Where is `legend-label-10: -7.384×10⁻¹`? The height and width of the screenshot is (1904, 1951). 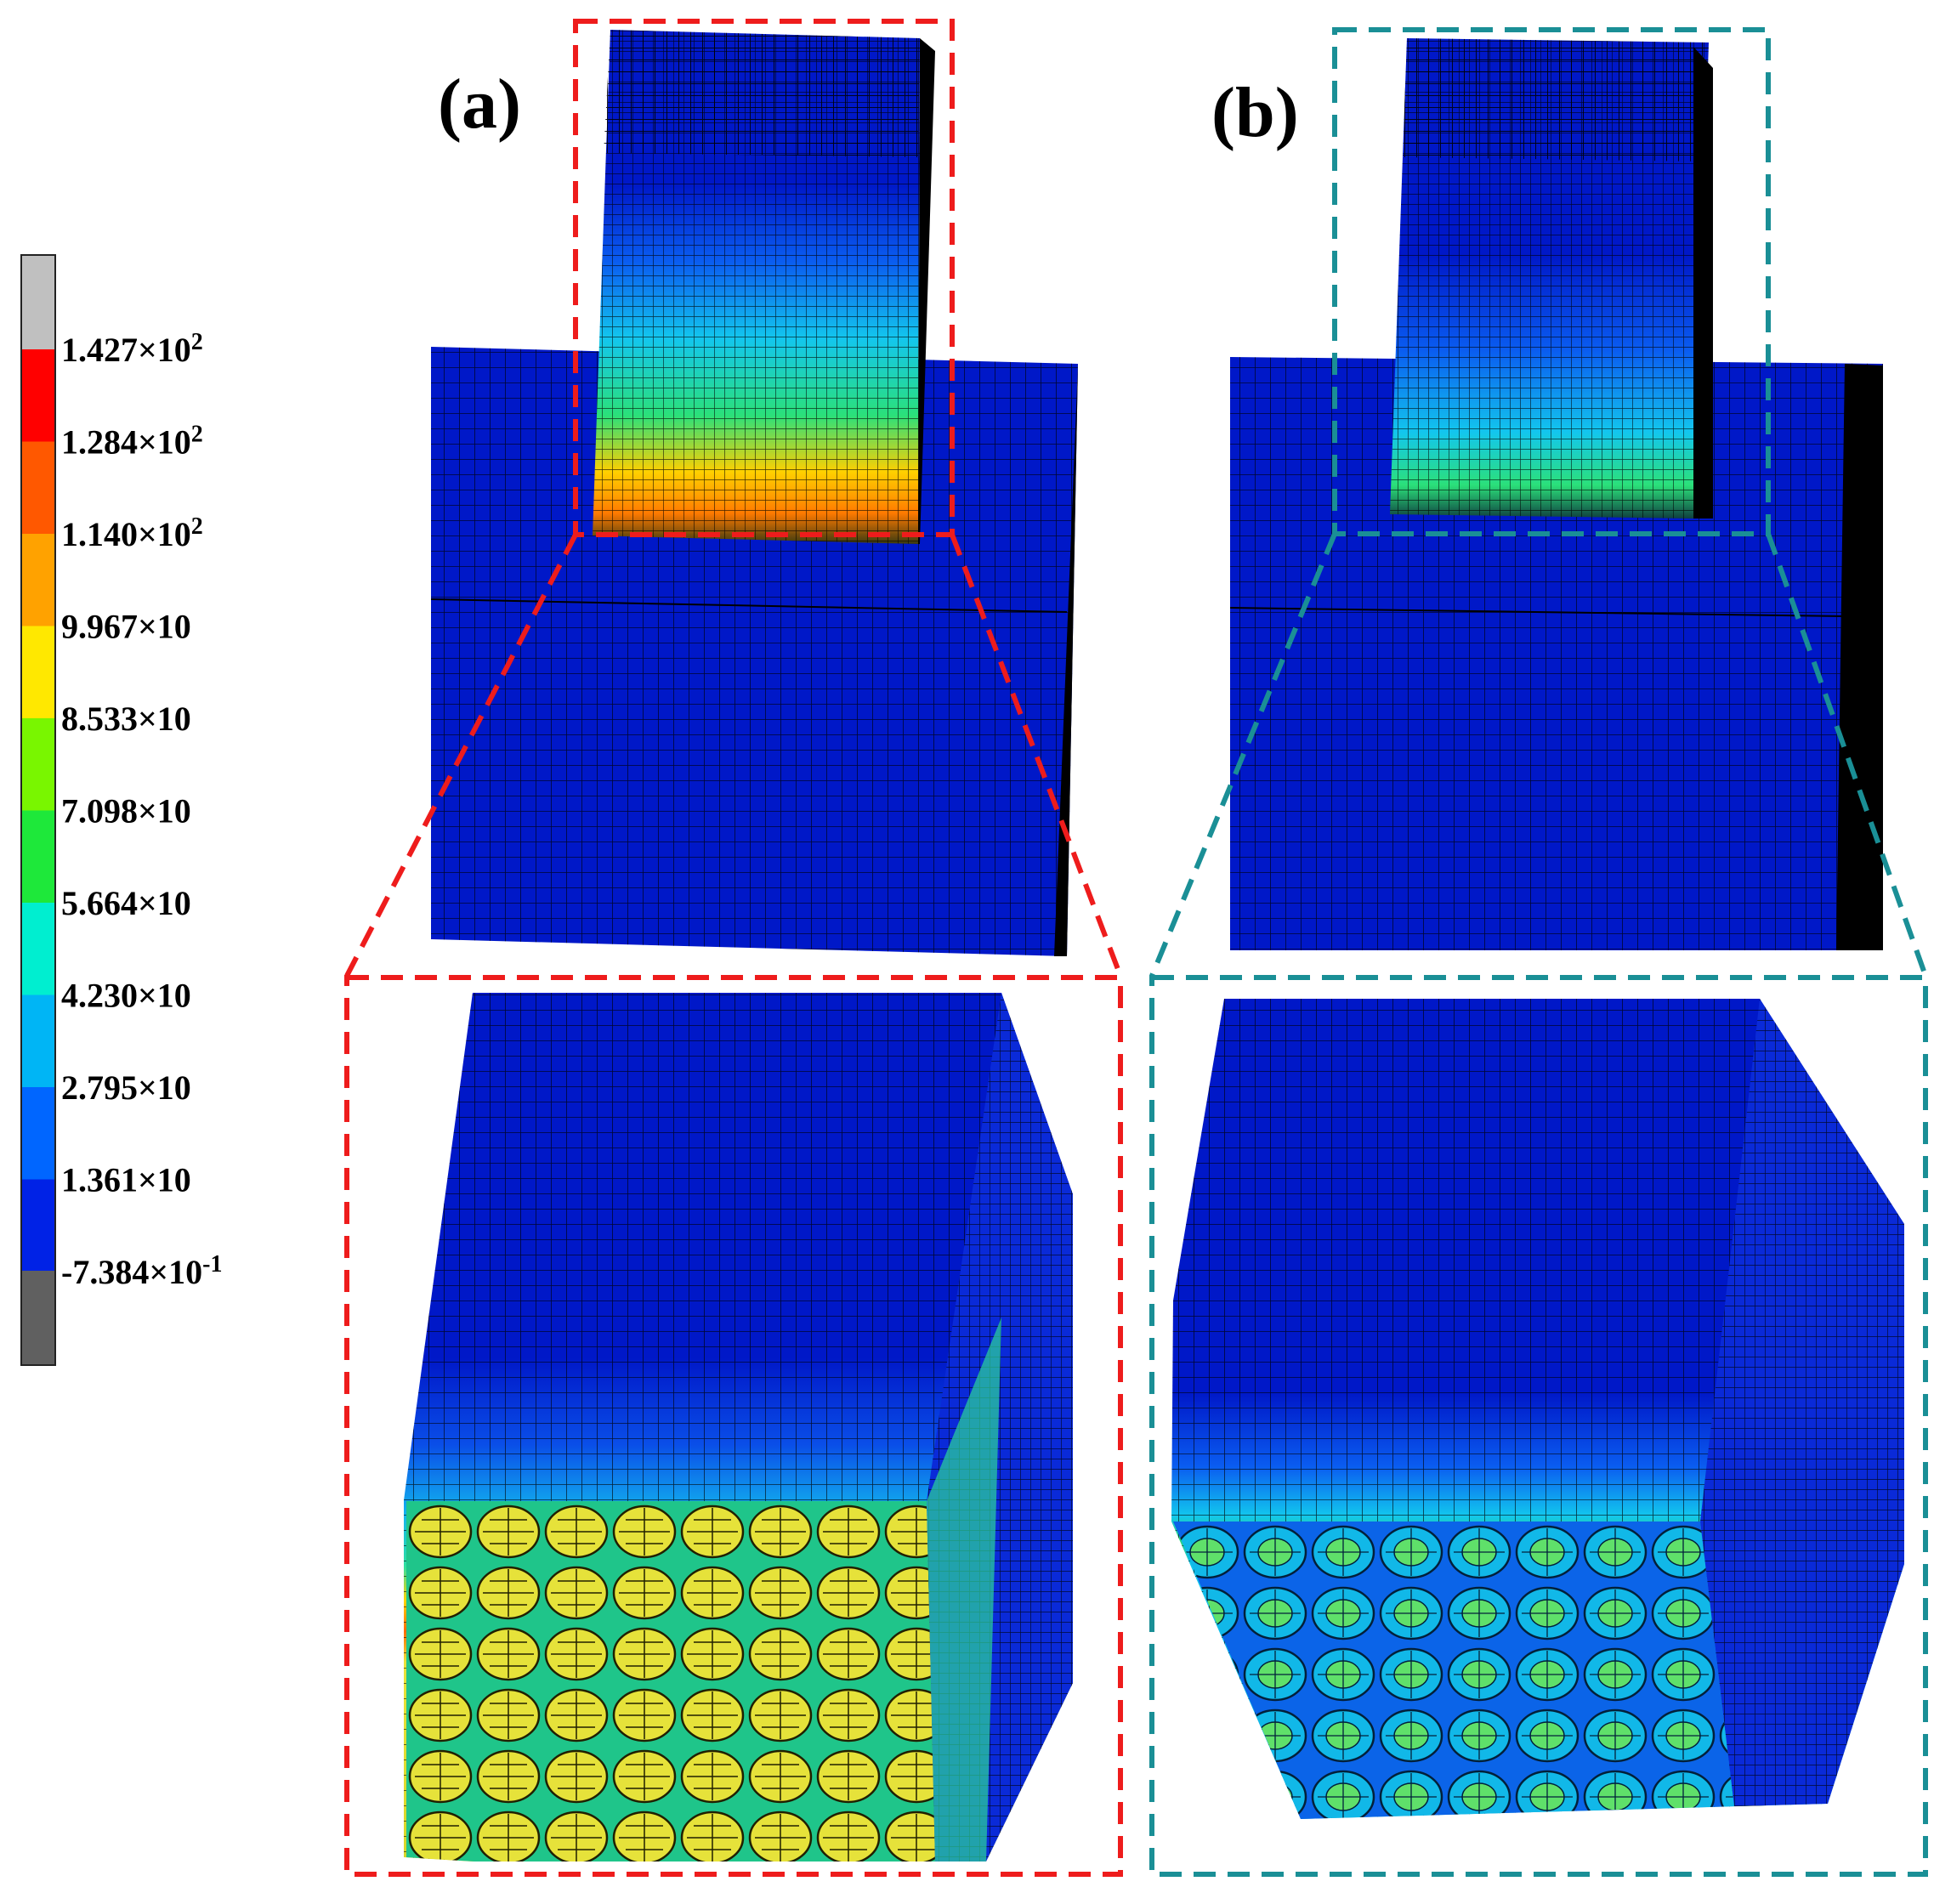
legend-label-10: -7.384×10⁻¹ is located at coordinates (141, 1271).